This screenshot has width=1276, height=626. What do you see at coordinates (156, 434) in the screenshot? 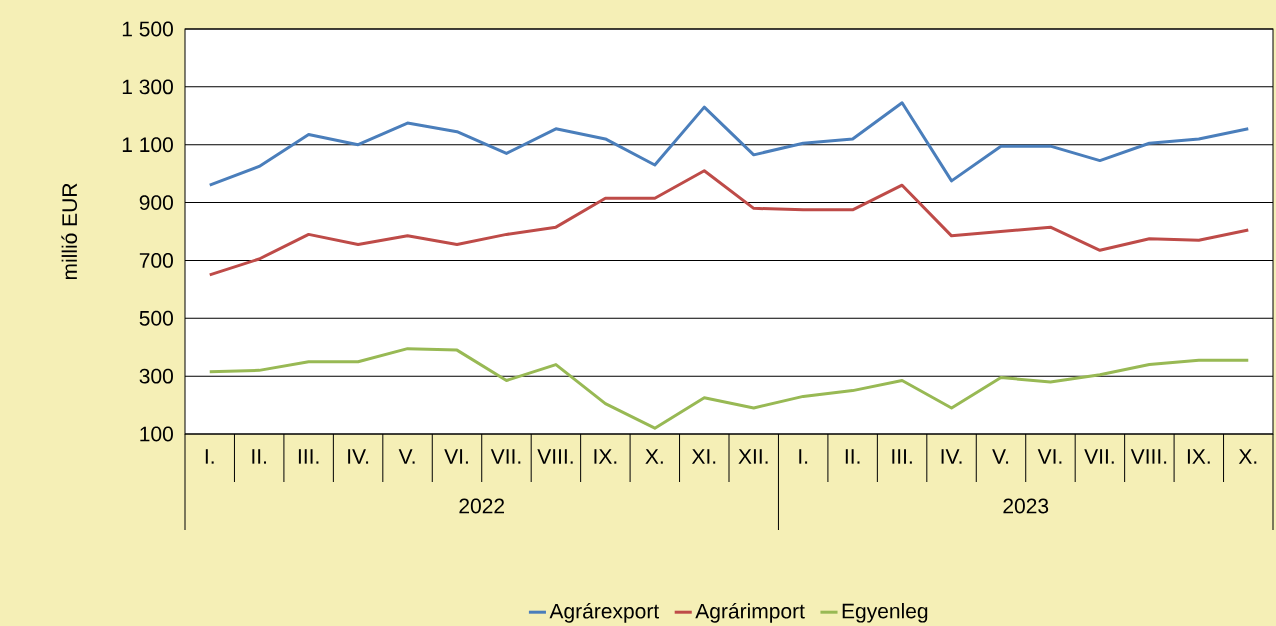
I see `y-tick-label: 100` at bounding box center [156, 434].